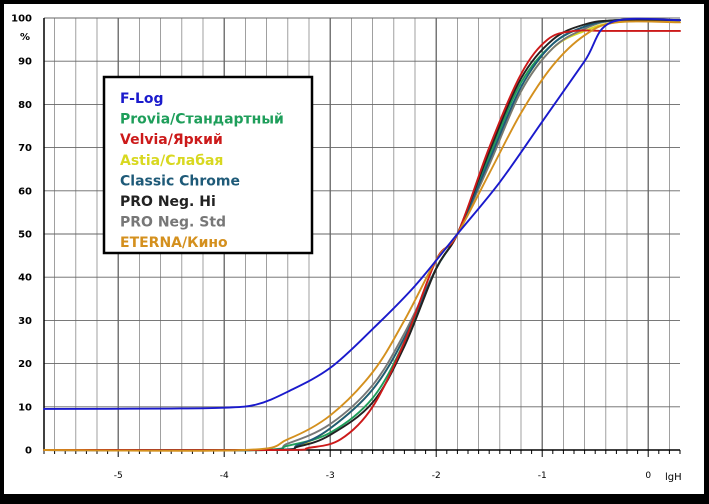 The image size is (709, 504). I want to click on y-axis-label: %, so click(25, 37).